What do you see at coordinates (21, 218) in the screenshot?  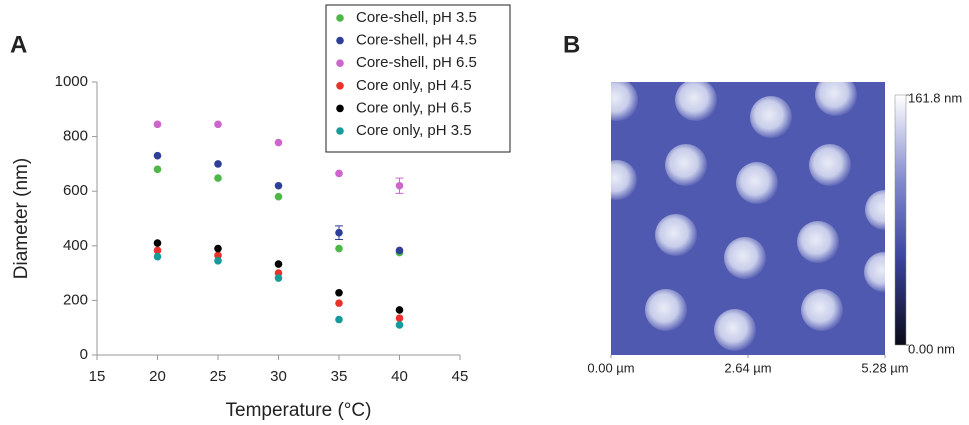 I see `y-axis-title: Diameter (nm)` at bounding box center [21, 218].